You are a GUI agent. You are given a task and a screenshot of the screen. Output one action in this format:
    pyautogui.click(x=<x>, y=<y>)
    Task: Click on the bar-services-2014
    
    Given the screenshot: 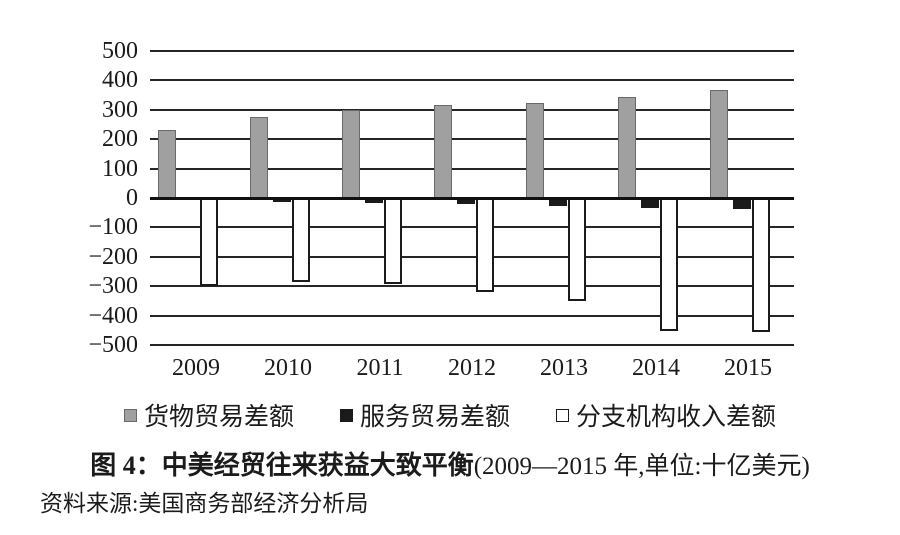 What is the action you would take?
    pyautogui.click(x=650, y=203)
    